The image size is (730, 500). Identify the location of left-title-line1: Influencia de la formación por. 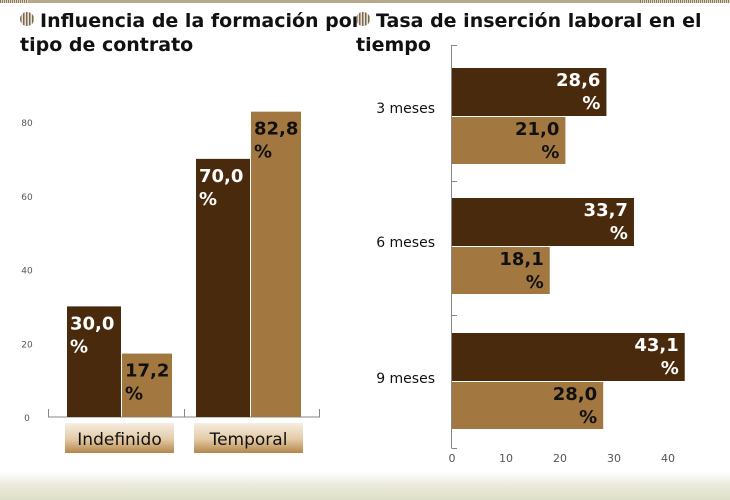
(201, 21).